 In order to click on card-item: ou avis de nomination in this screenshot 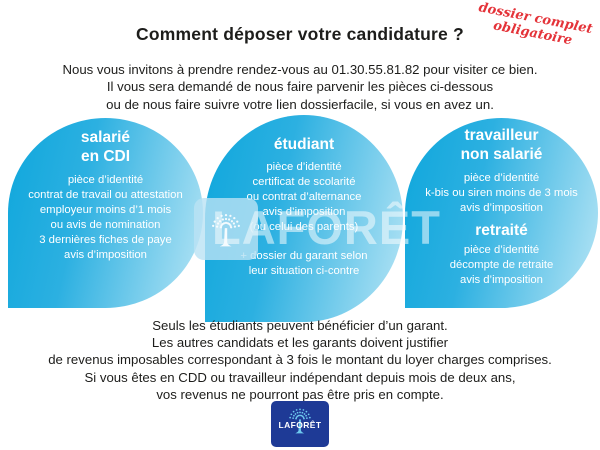, I will do `click(105, 225)`.